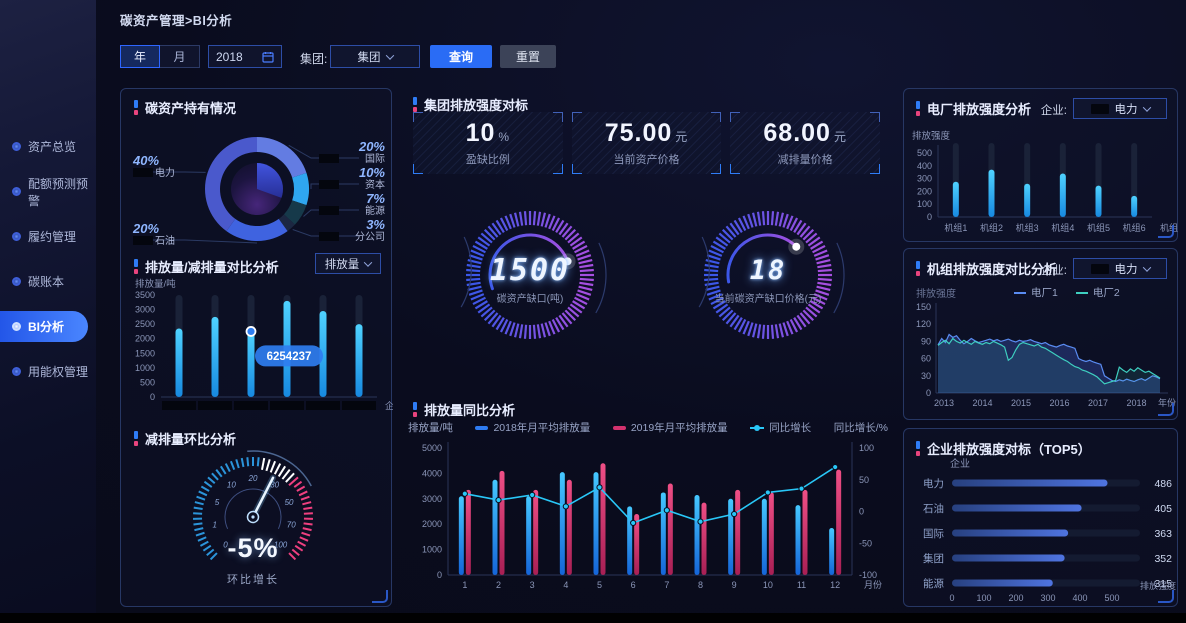  What do you see at coordinates (1097, 292) in the screenshot?
I see `legend-plant2: 电厂2` at bounding box center [1097, 292].